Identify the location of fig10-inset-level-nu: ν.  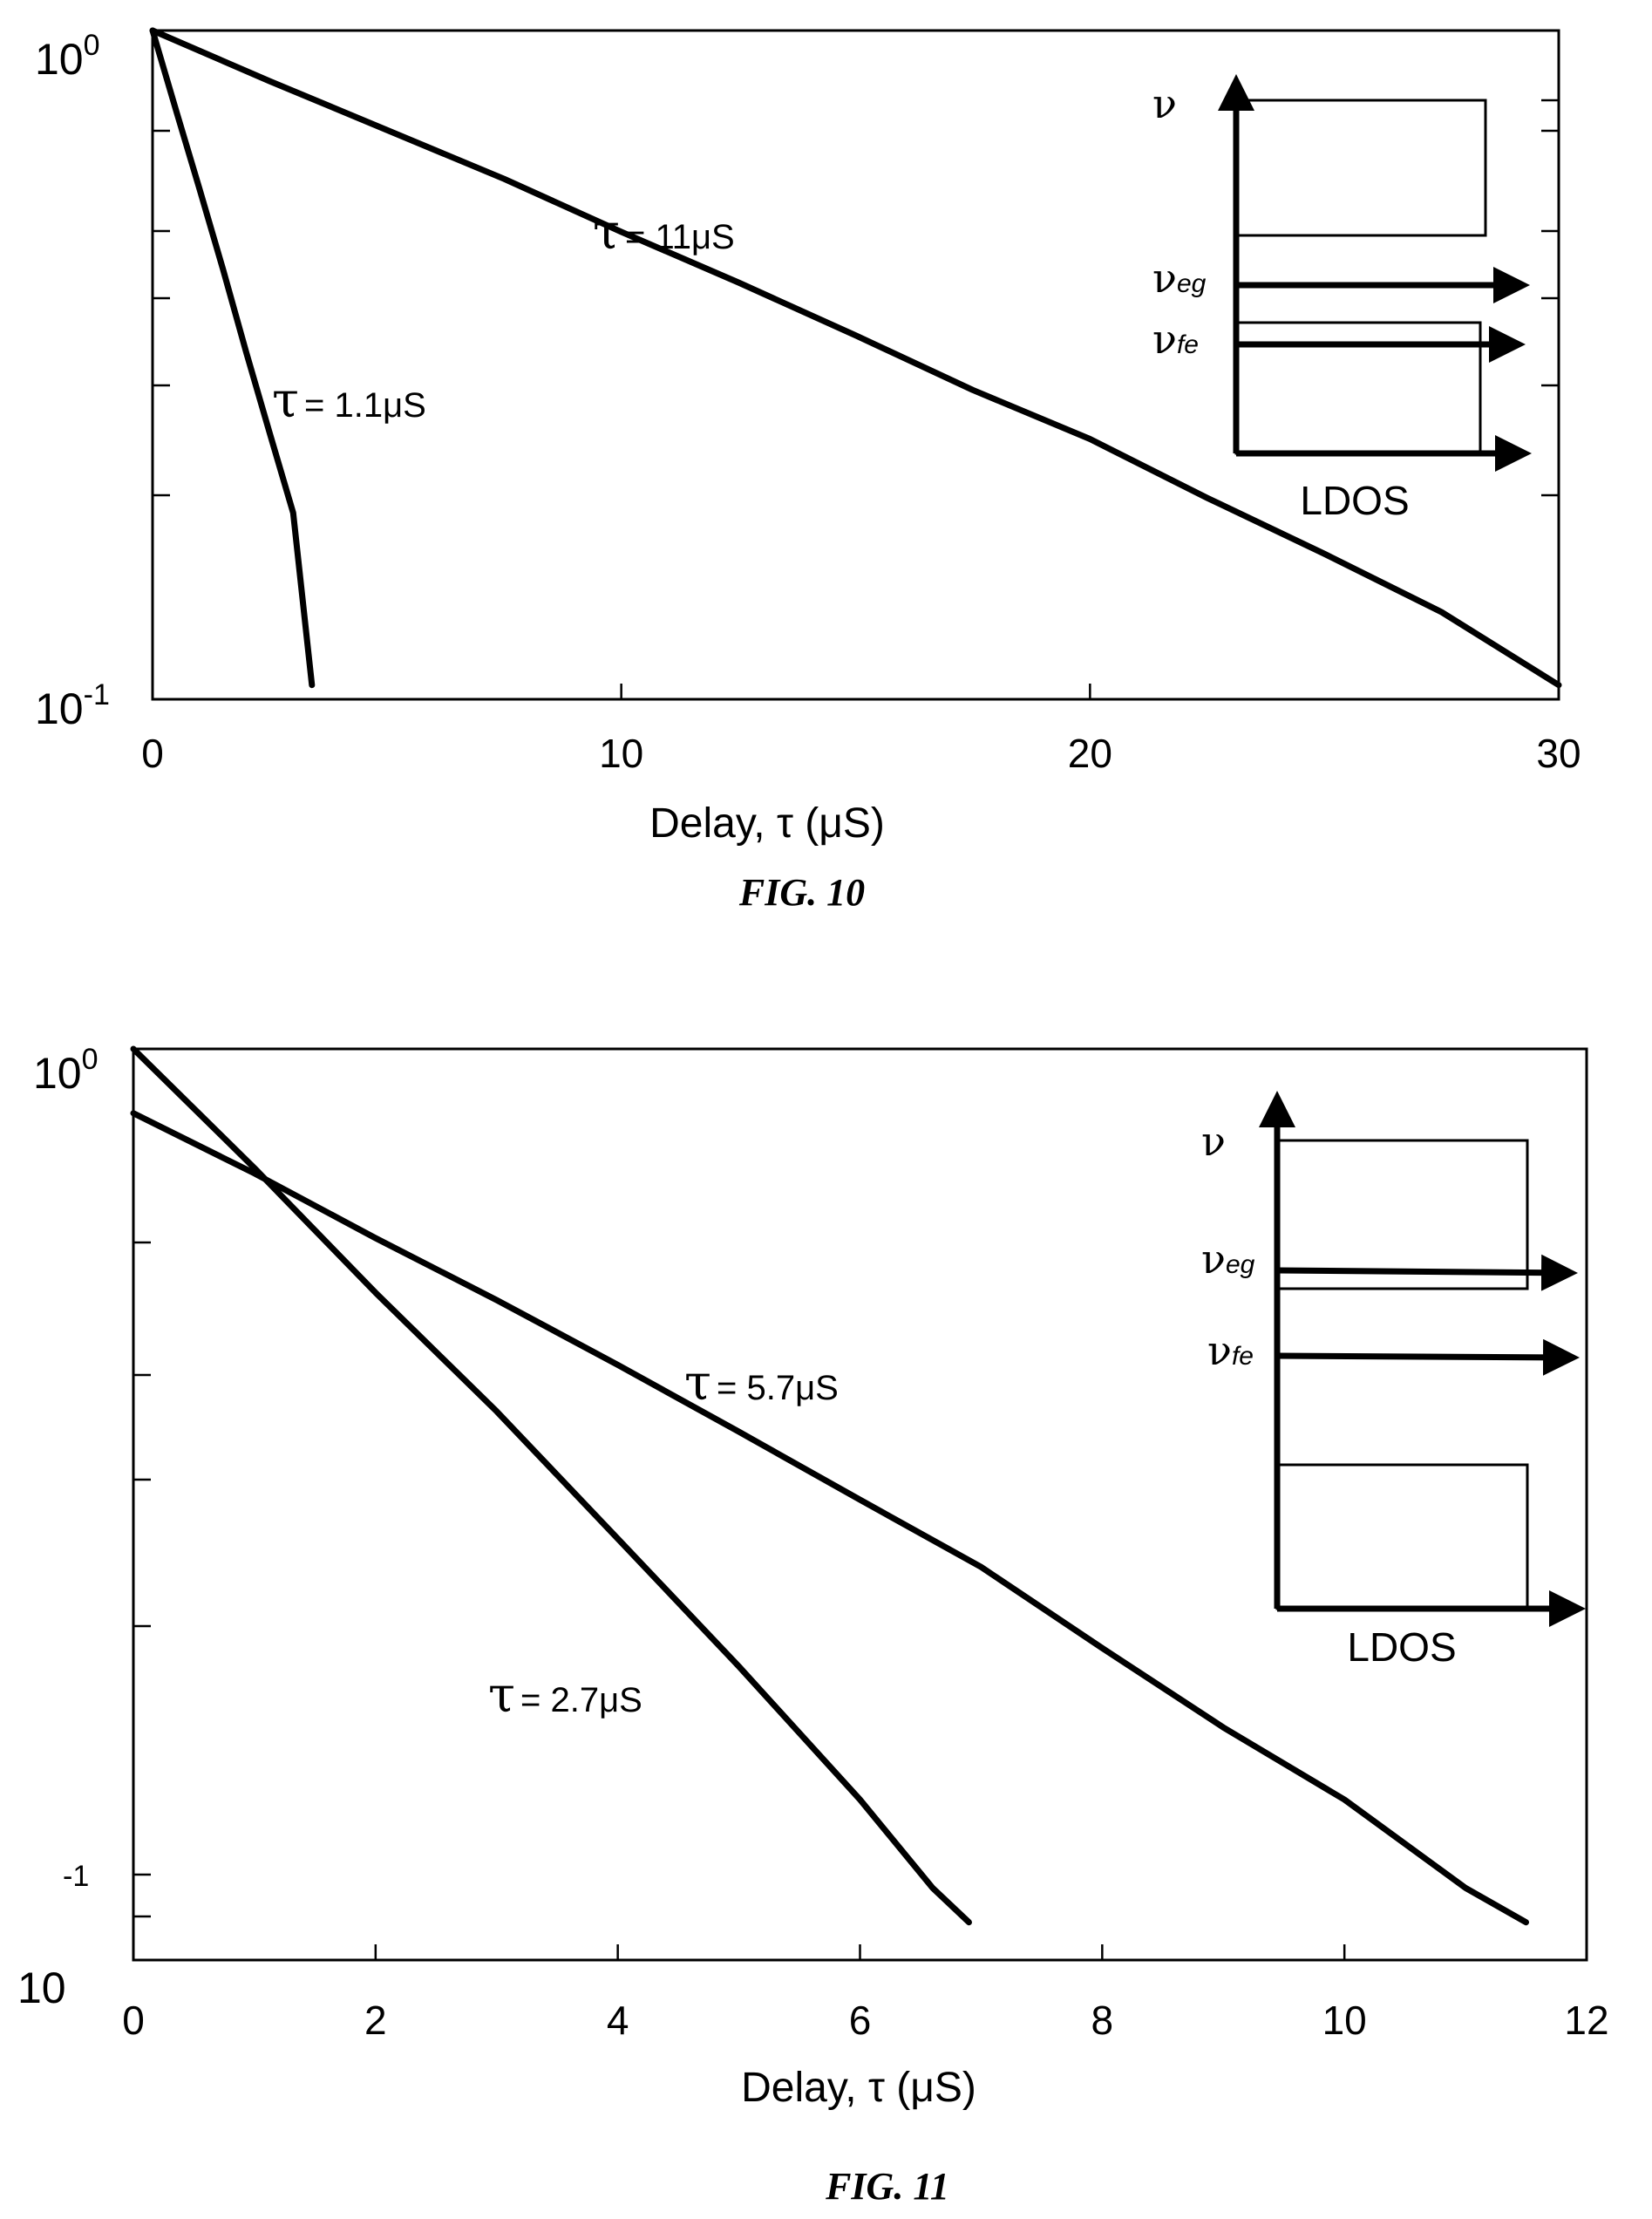
(1164, 103).